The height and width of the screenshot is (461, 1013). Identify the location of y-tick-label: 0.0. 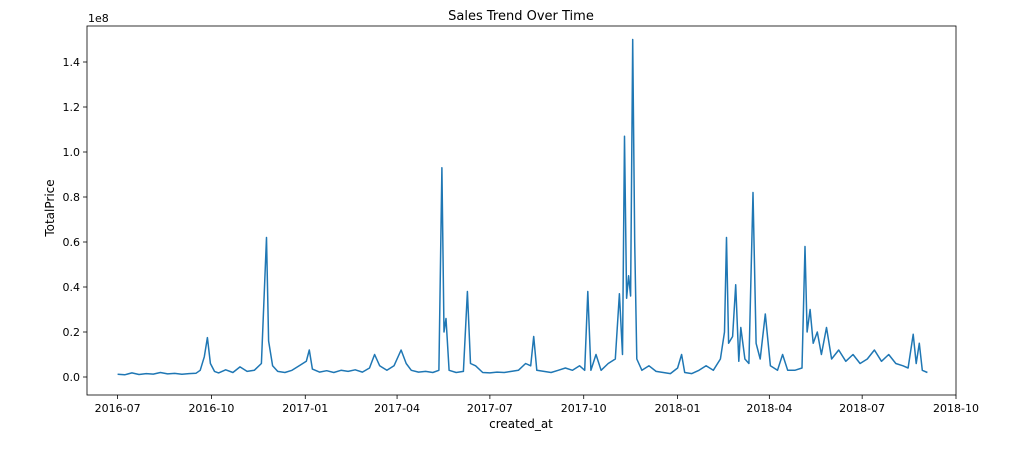
(72, 377).